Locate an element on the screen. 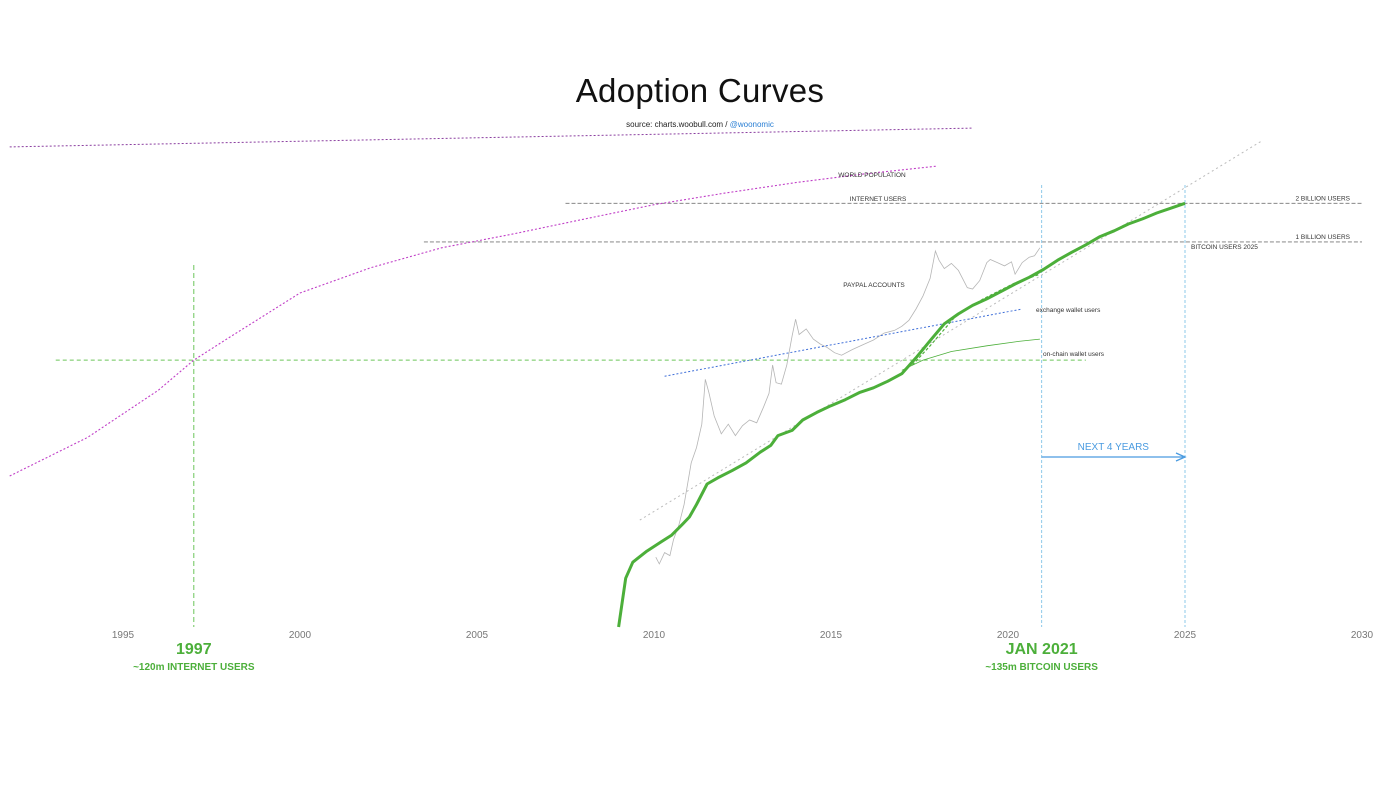  source-handle-link: @woonomic is located at coordinates (751, 124).